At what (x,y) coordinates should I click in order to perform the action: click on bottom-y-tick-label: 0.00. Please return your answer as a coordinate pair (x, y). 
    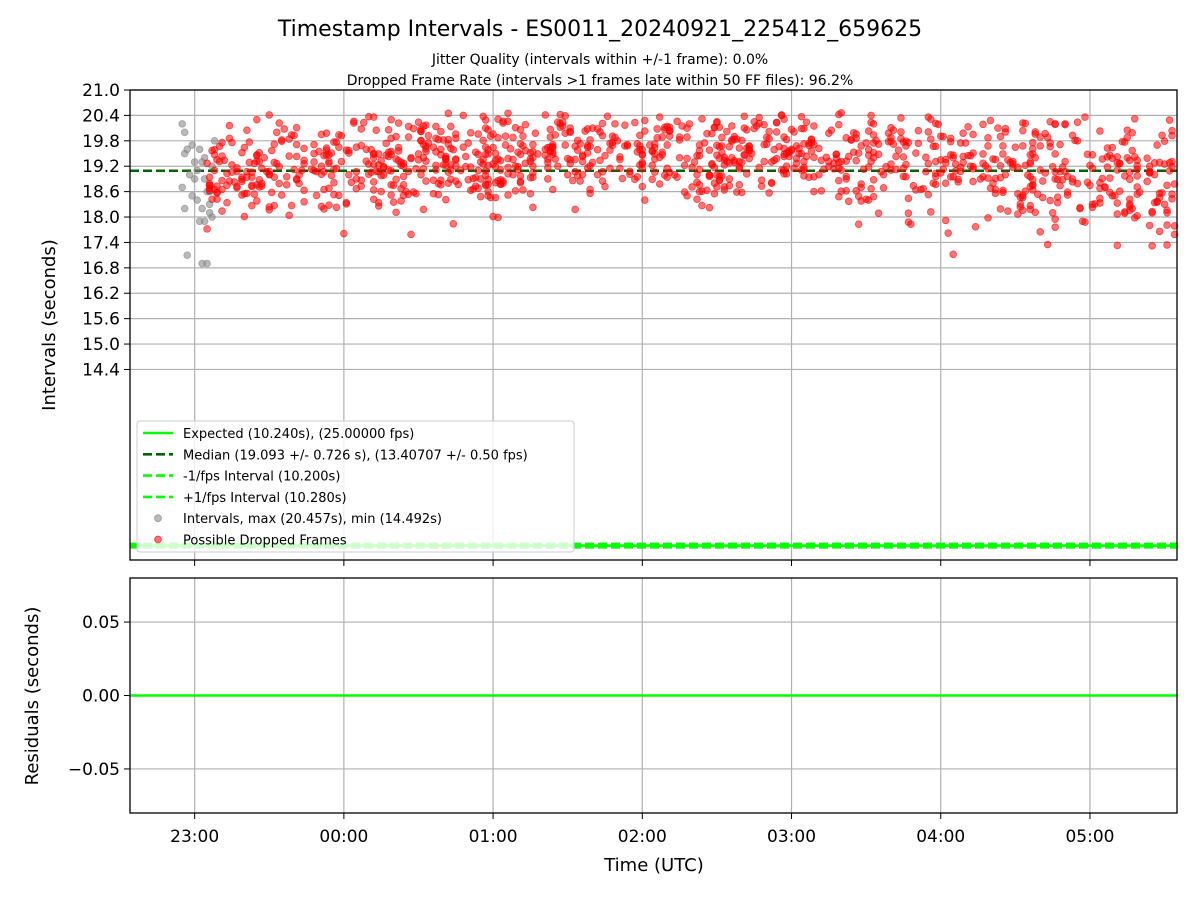
    Looking at the image, I should click on (101, 697).